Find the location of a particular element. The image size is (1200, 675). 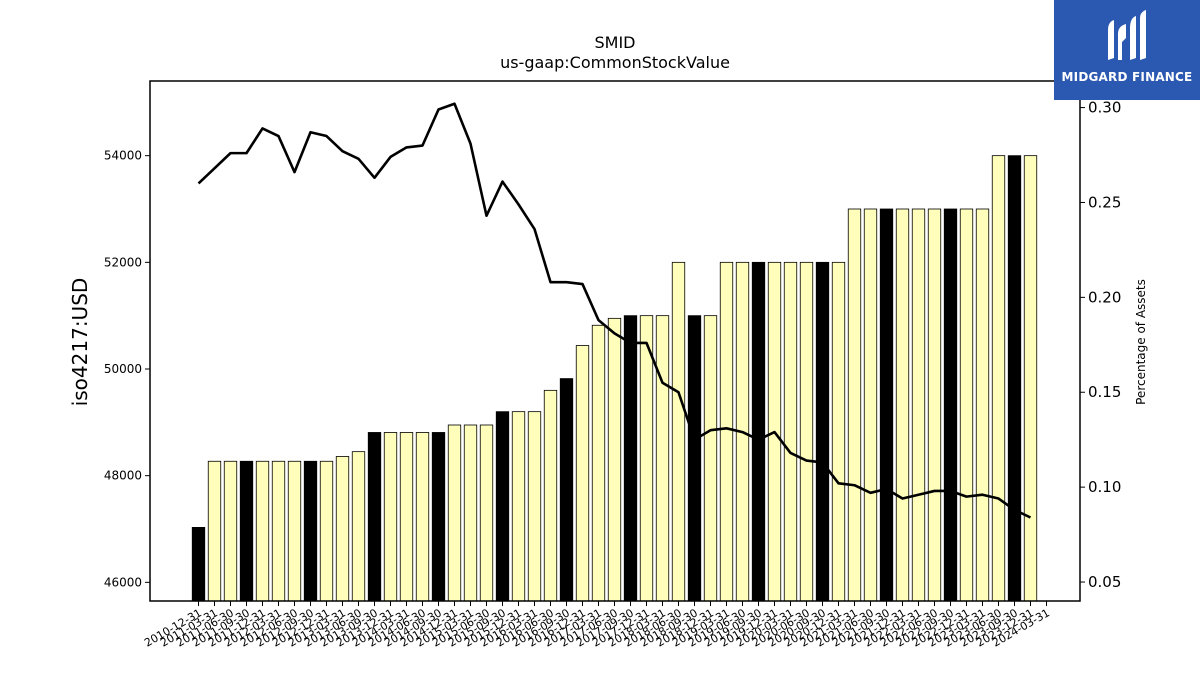

chart-subtitle: us-gaap:CommonStockValue is located at coordinates (615, 62).